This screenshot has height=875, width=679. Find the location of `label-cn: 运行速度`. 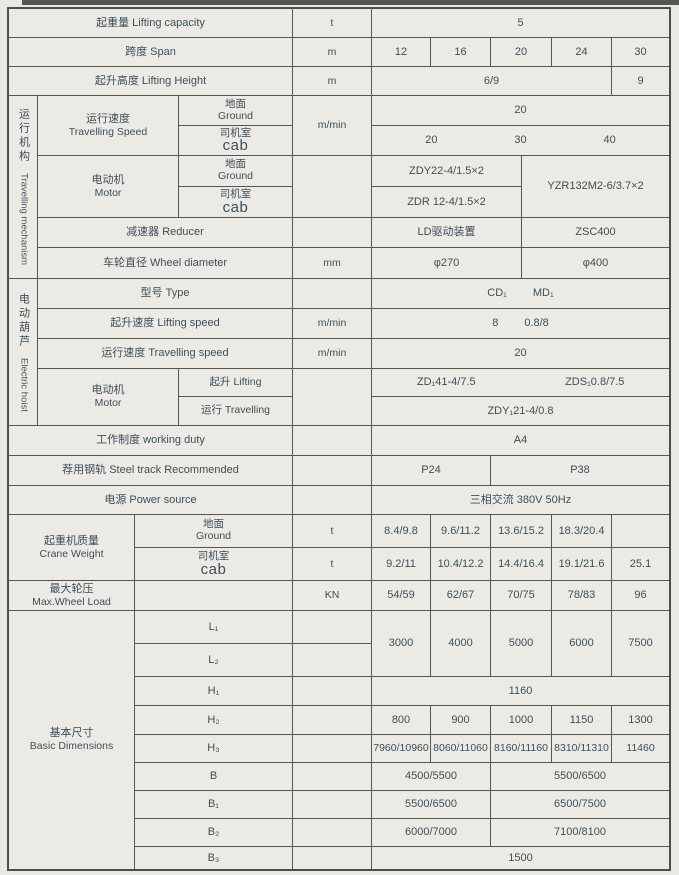

label-cn: 运行速度 is located at coordinates (108, 118).